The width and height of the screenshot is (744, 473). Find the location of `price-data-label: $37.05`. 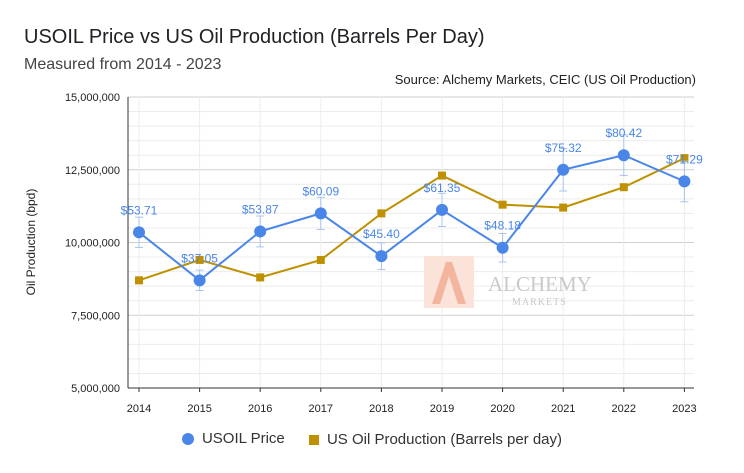

price-data-label: $37.05 is located at coordinates (199, 258).